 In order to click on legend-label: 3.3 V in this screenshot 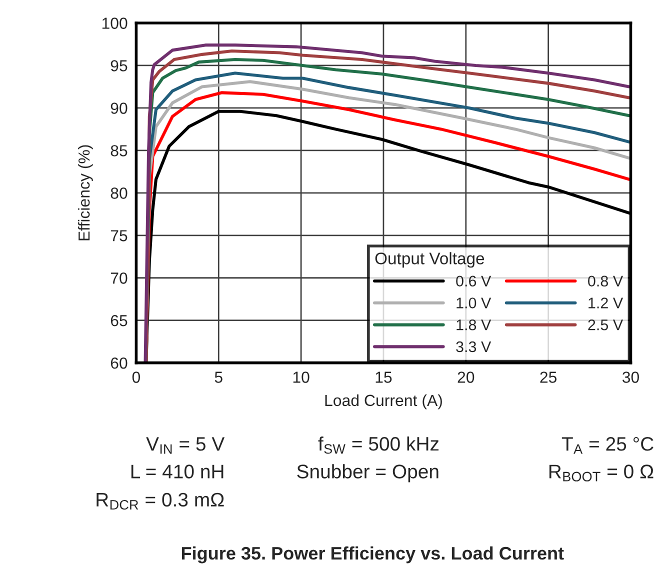, I will do `click(474, 346)`.